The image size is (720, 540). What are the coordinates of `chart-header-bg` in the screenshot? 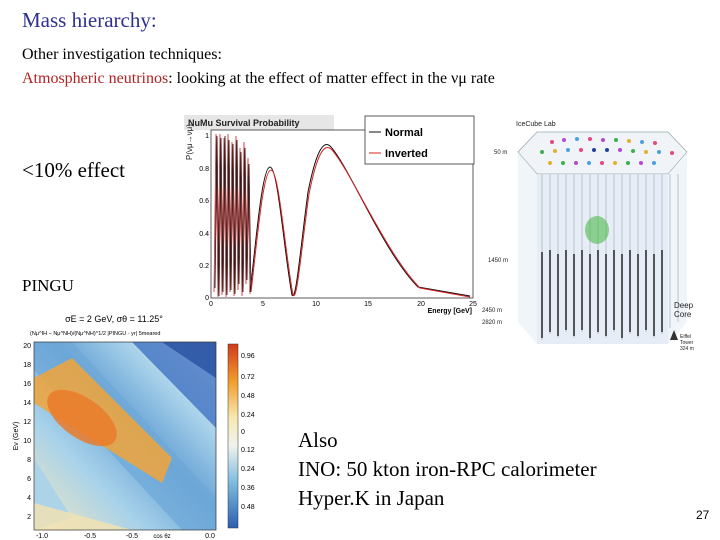 It's located at (259, 122).